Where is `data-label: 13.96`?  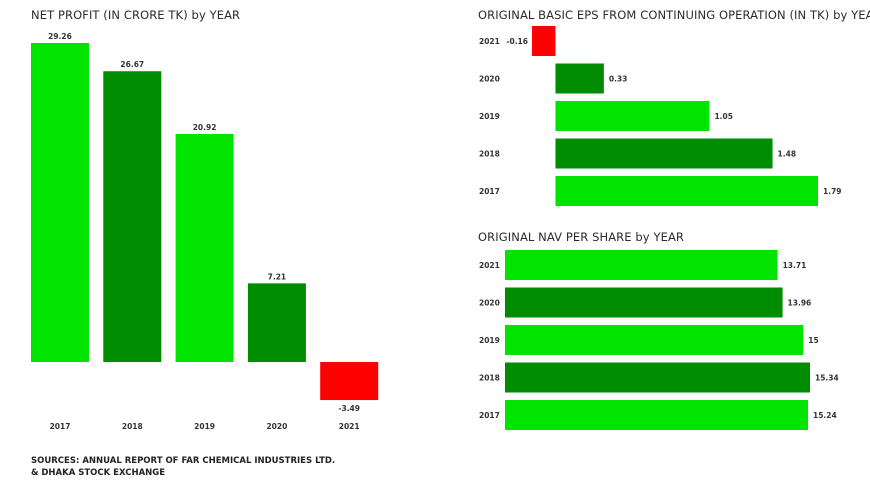
data-label: 13.96 is located at coordinates (800, 303).